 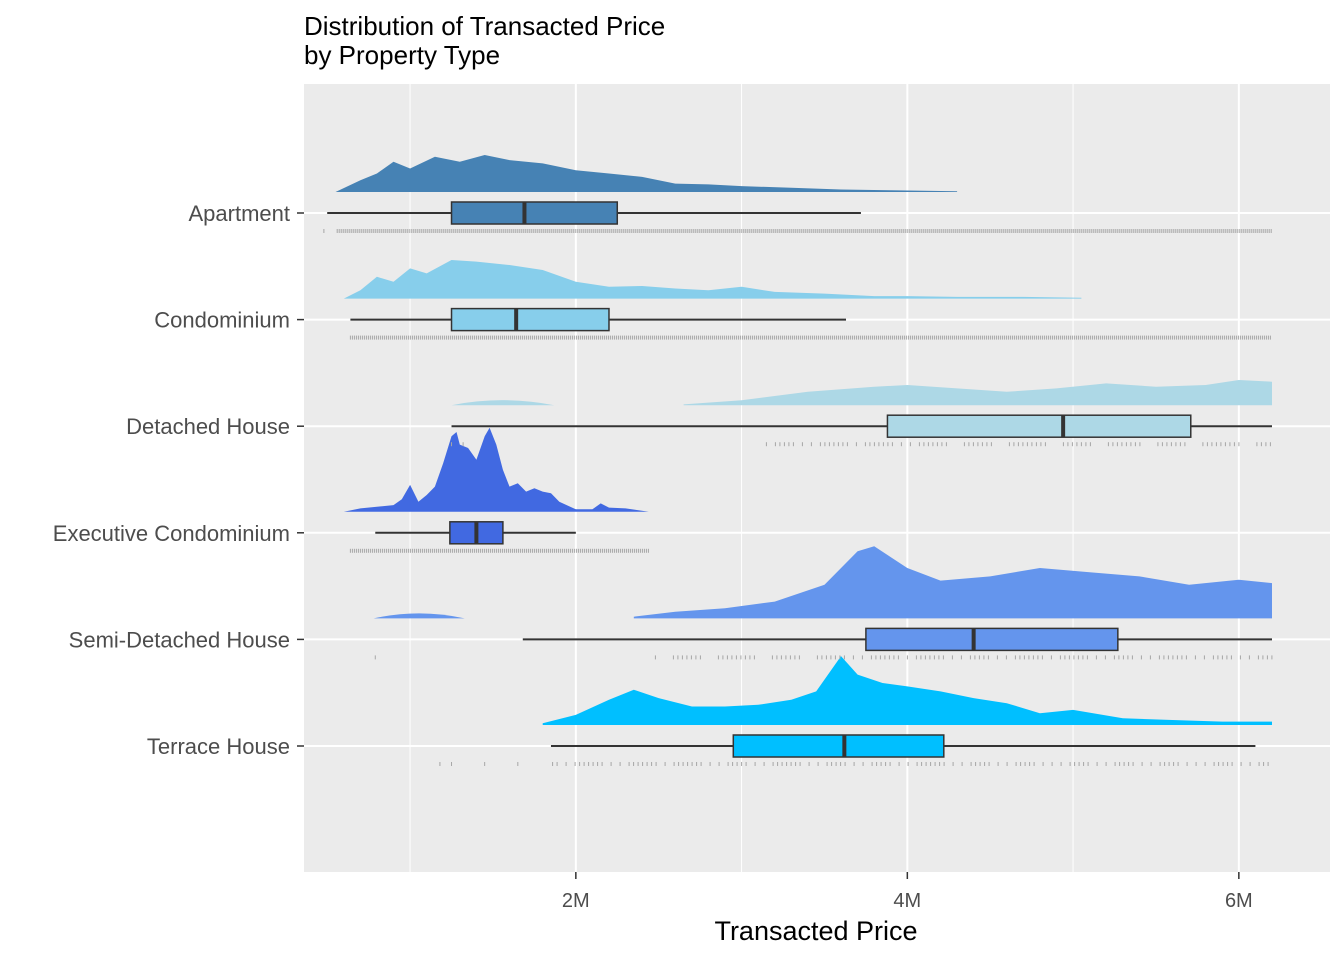 I want to click on box-condominium, so click(x=530, y=319).